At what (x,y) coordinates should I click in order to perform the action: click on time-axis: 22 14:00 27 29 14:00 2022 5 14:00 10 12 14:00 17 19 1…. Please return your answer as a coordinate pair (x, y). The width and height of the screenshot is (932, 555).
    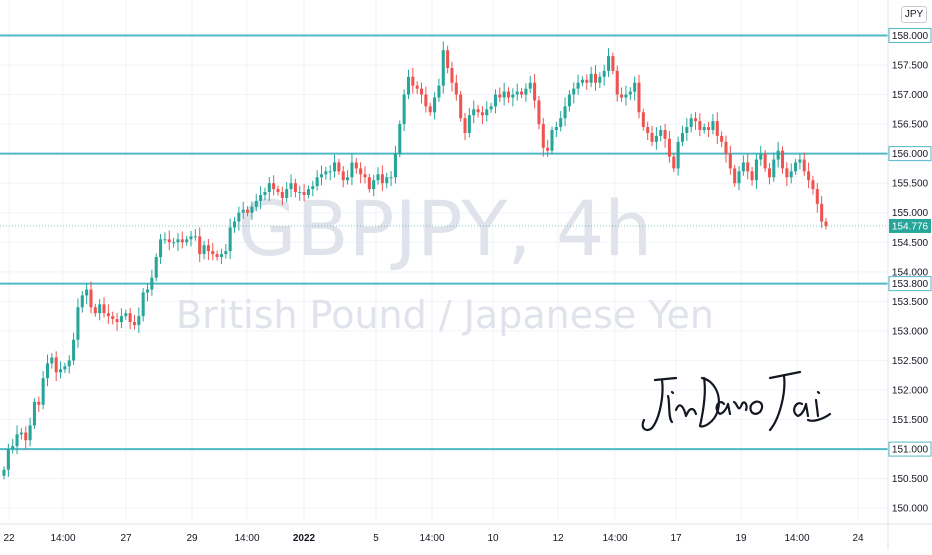
    Looking at the image, I should click on (433, 538).